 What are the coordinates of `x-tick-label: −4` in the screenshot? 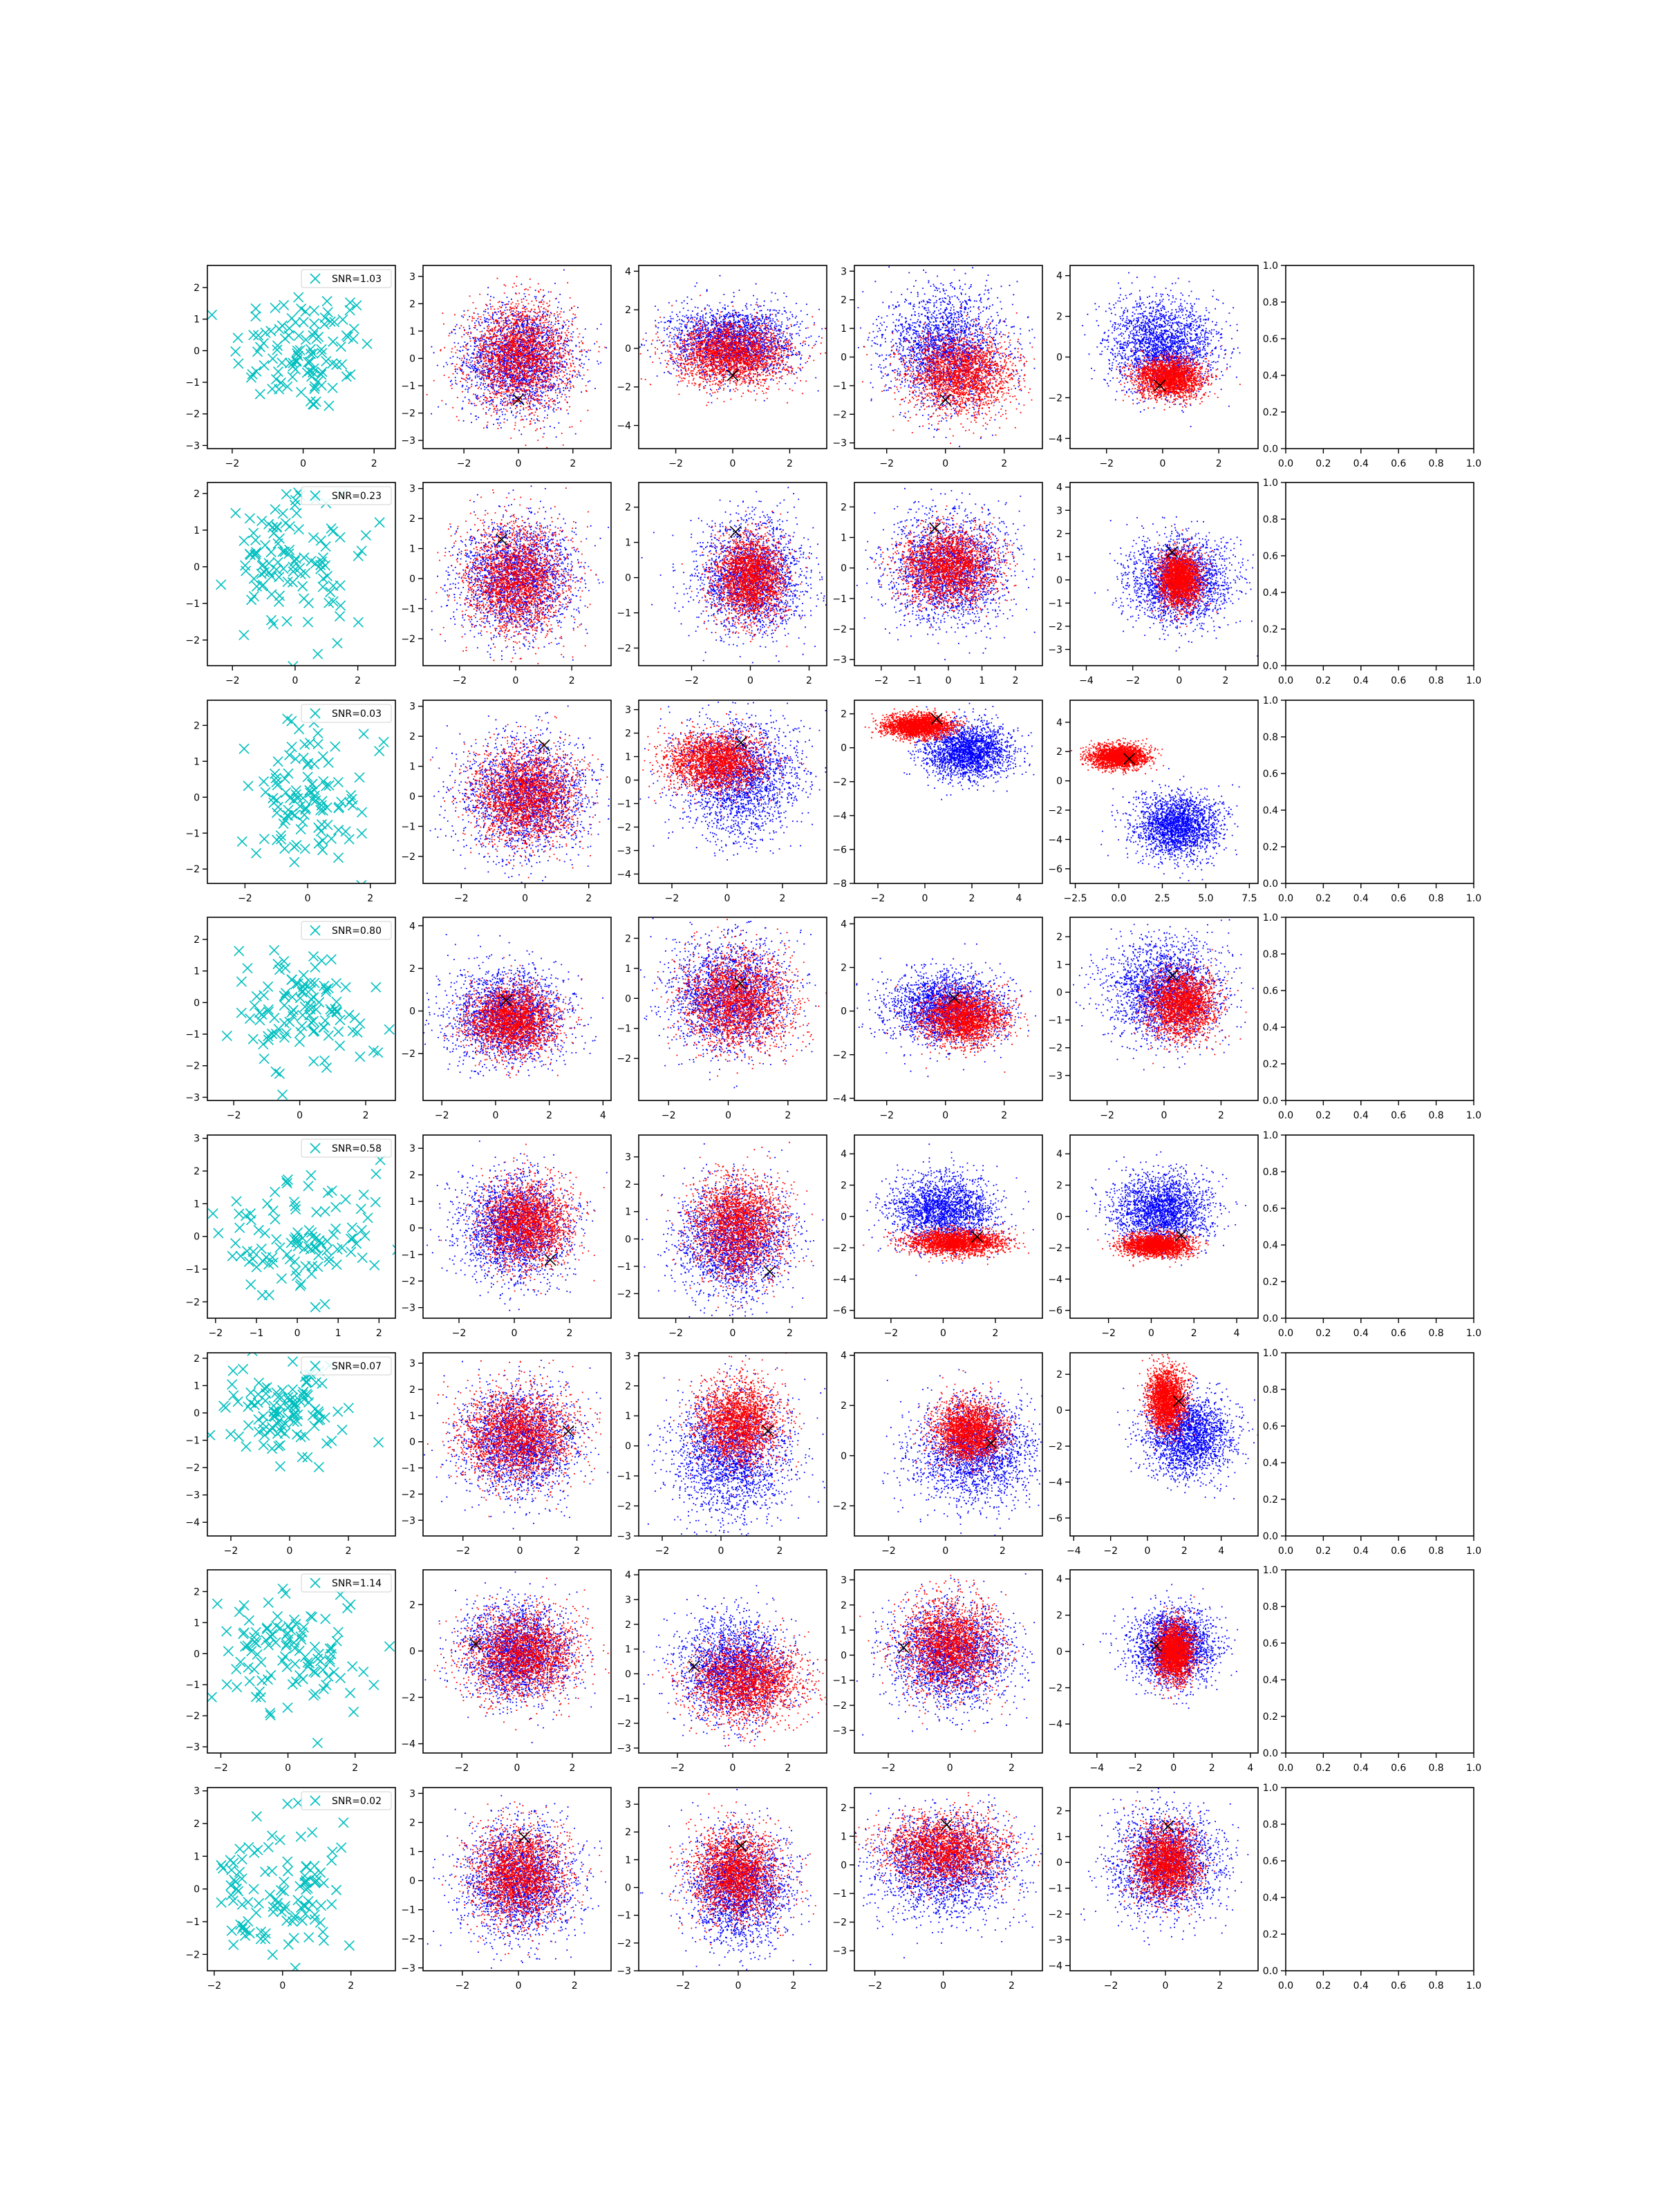 It's located at (1097, 1769).